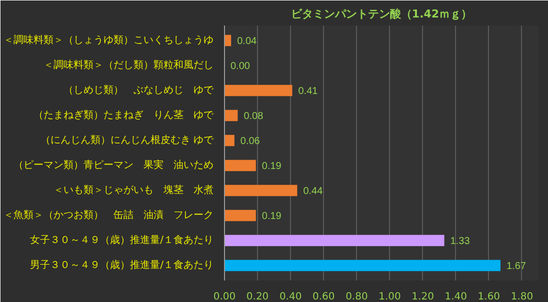 The width and height of the screenshot is (548, 302). What do you see at coordinates (224, 297) in the screenshot?
I see `text: 0.00` at bounding box center [224, 297].